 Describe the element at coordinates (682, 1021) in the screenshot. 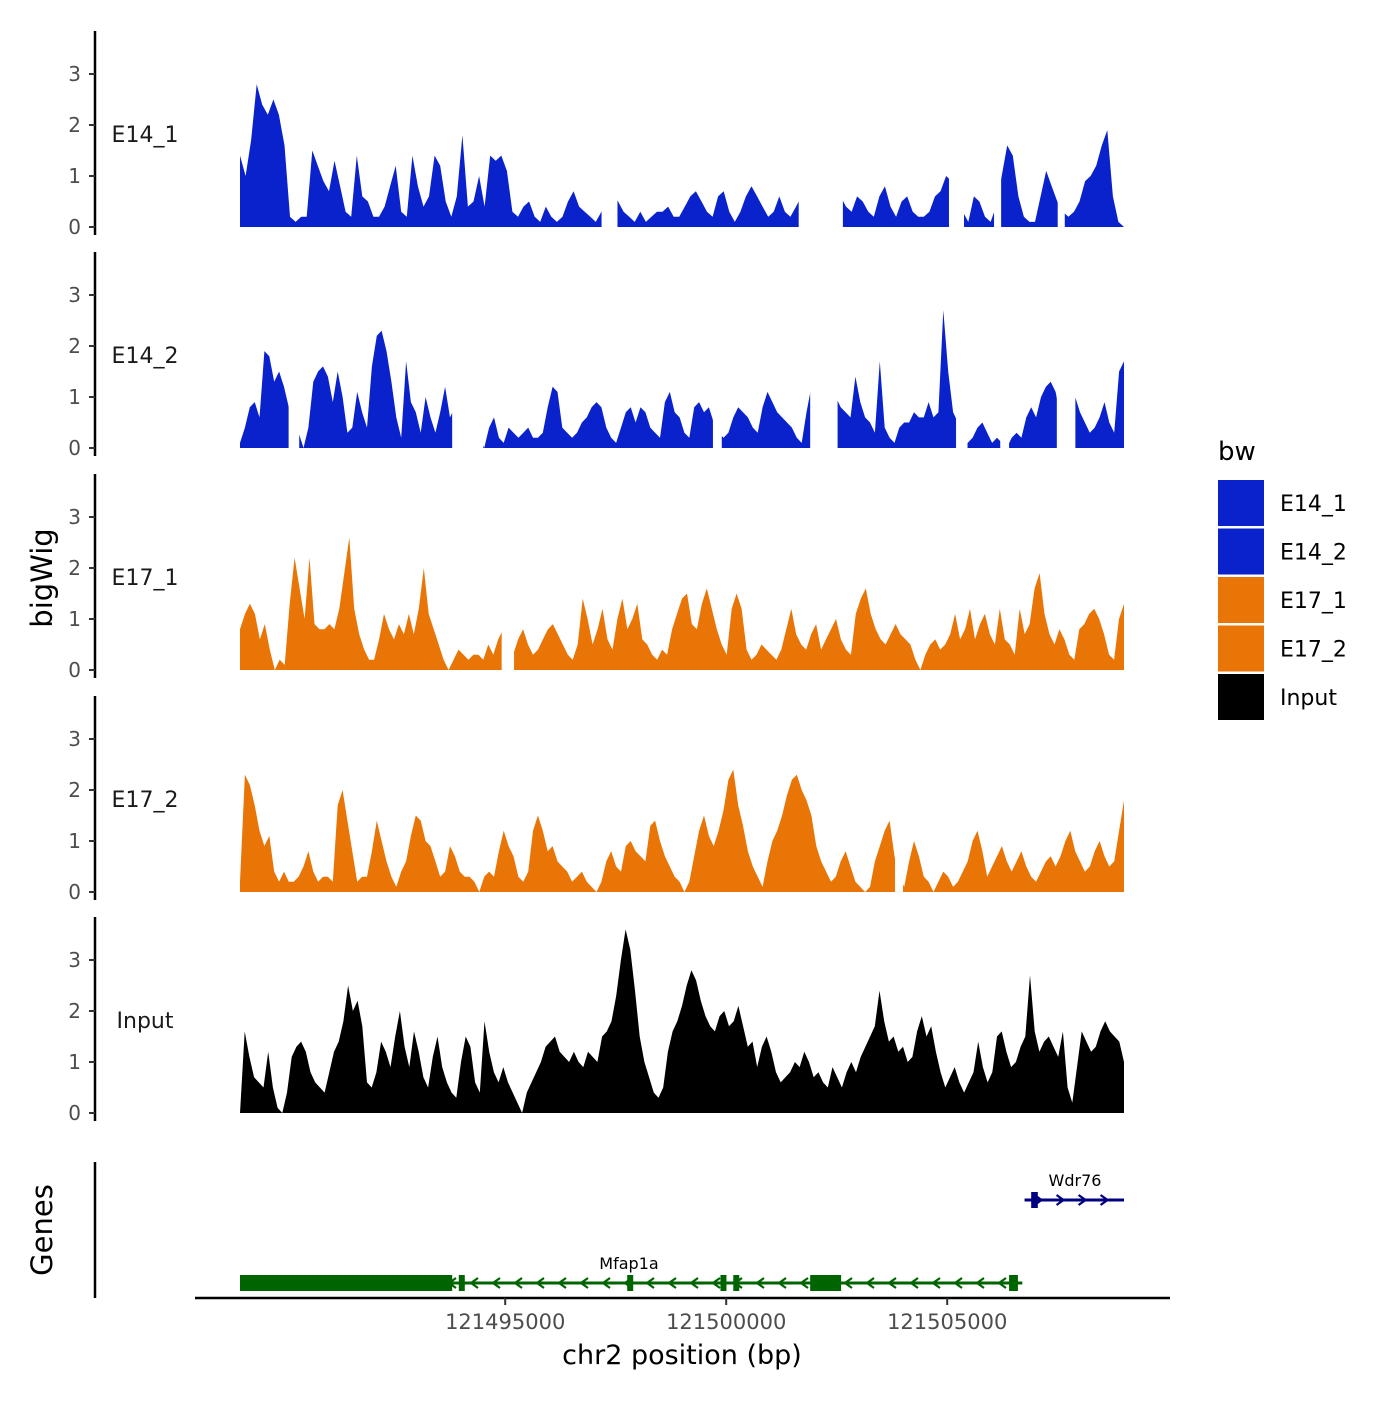

I see `area-input` at that location.